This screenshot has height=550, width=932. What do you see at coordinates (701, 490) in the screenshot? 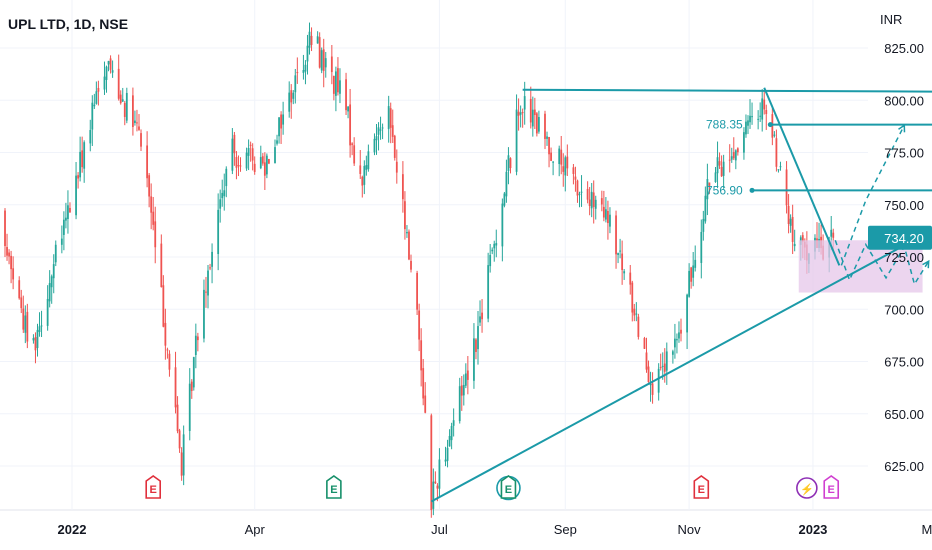
I see `event-label: E` at bounding box center [701, 490].